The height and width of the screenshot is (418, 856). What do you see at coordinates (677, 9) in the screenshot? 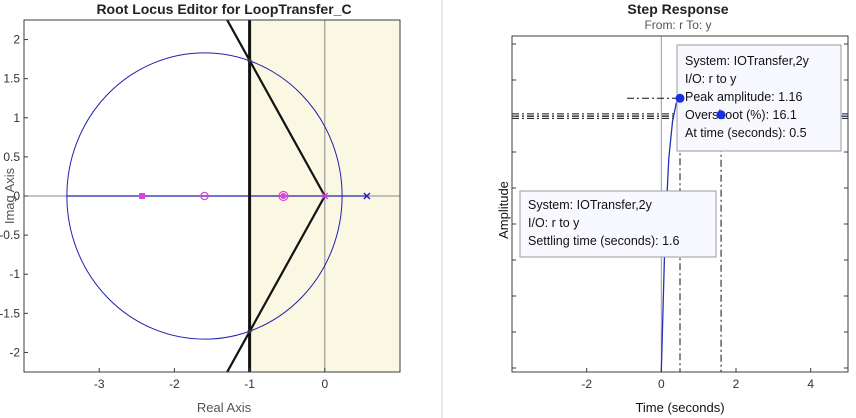
I see `step-response-title: Step Response` at bounding box center [677, 9].